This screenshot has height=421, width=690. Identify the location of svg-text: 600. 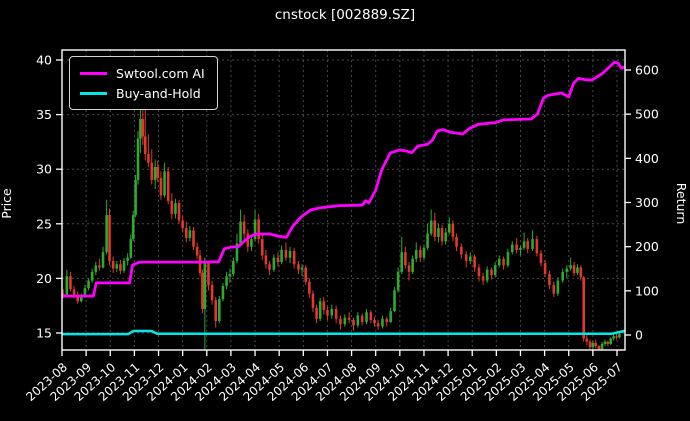
(647, 70).